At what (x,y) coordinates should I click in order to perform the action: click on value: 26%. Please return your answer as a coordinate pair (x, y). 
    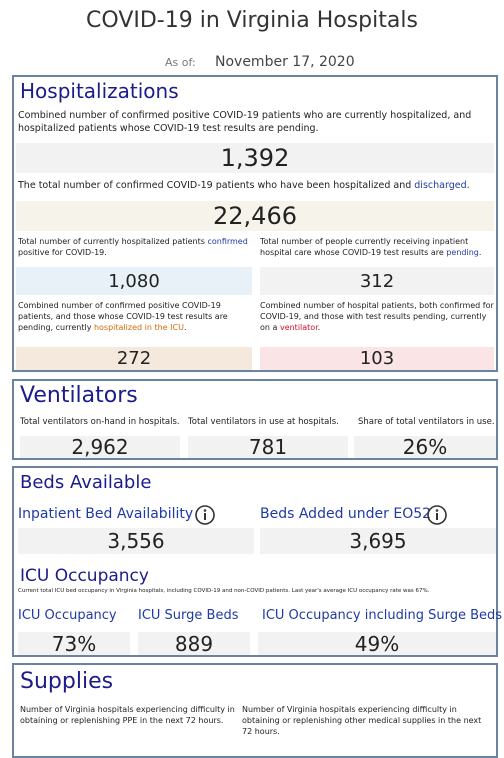
    Looking at the image, I should click on (425, 447).